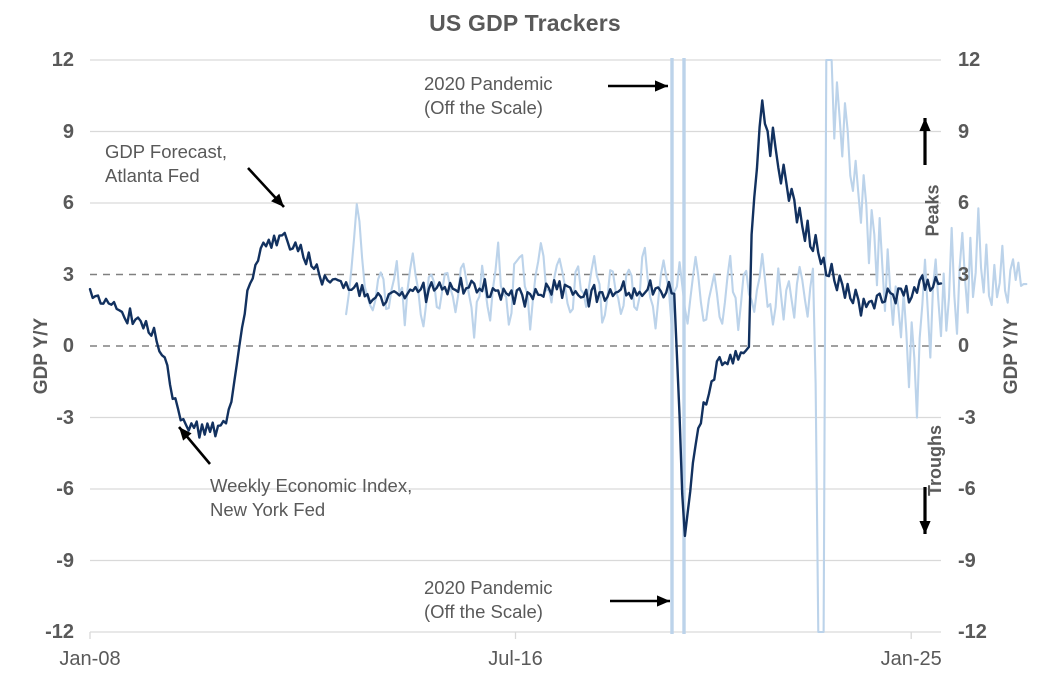 Image resolution: width=1050 pixels, height=683 pixels. I want to click on pandemic-bottom-annotation: 2020 Pandemic (Off the Scale), so click(488, 599).